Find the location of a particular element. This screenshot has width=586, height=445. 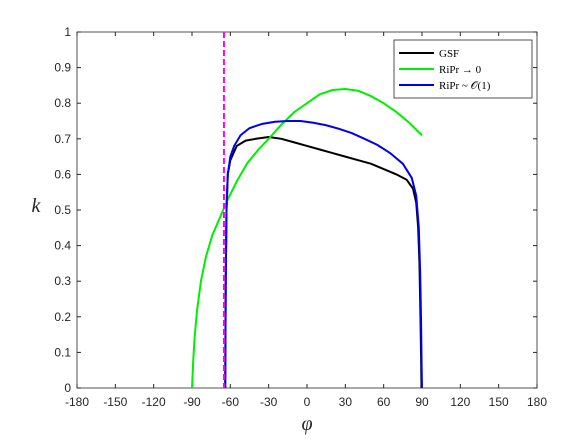

x-tick-label: -30 is located at coordinates (269, 402).